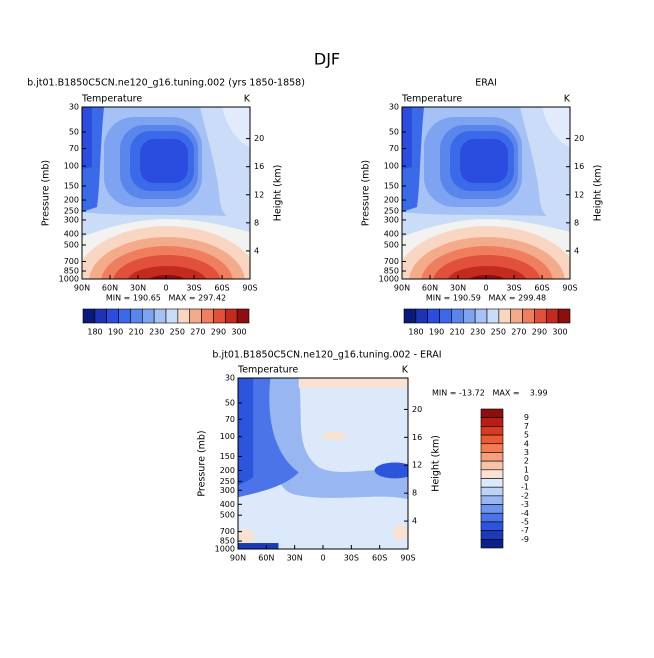 The image size is (654, 658). What do you see at coordinates (525, 487) in the screenshot?
I see `colorbar-label: -1` at bounding box center [525, 487].